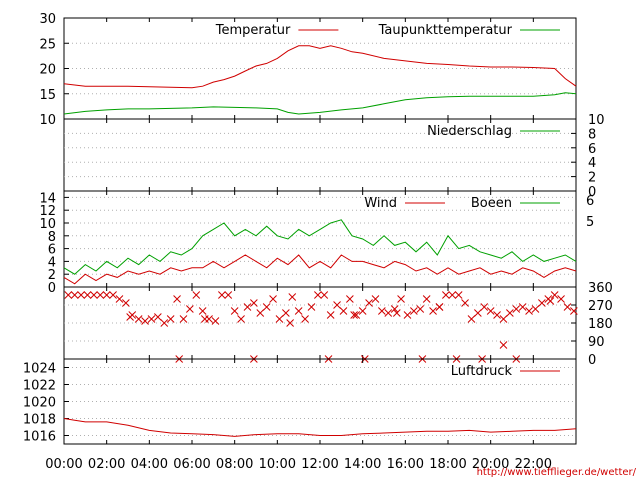 This screenshot has width=640, height=480. Describe the element at coordinates (149, 464) in the screenshot. I see `x-tick-label: 04:00` at that location.